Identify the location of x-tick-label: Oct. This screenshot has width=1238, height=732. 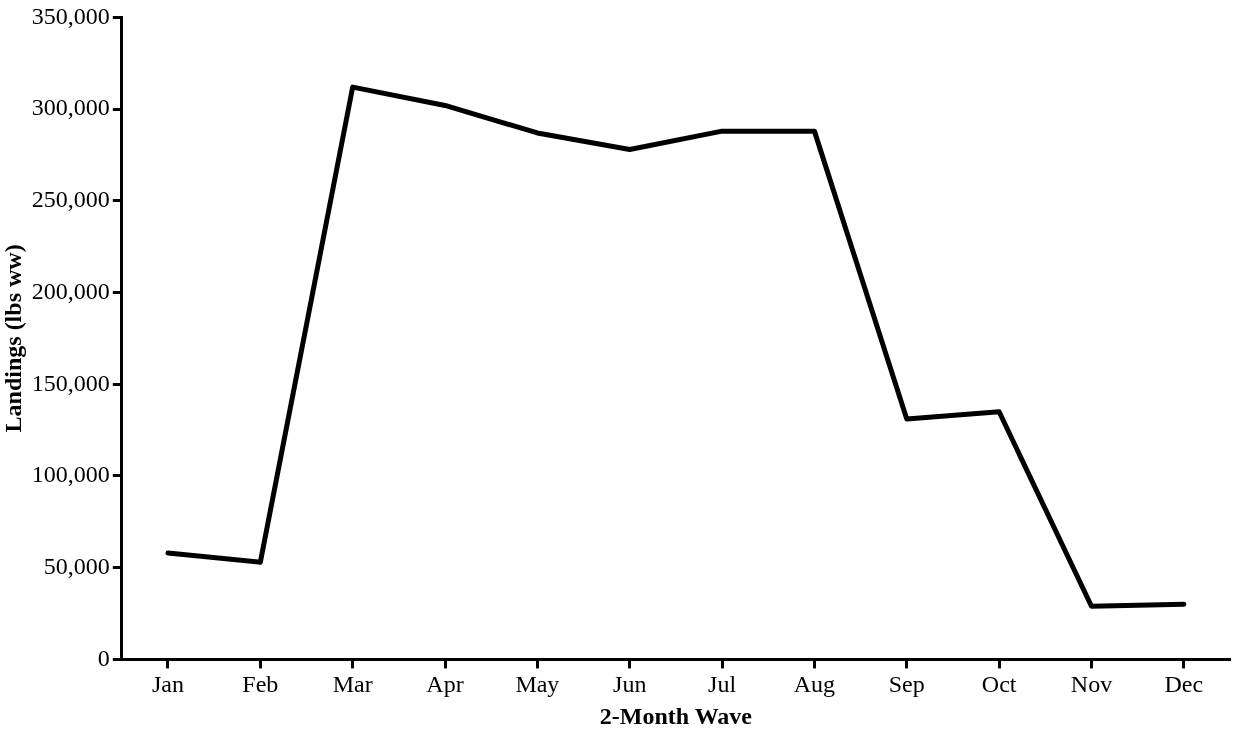
(999, 684).